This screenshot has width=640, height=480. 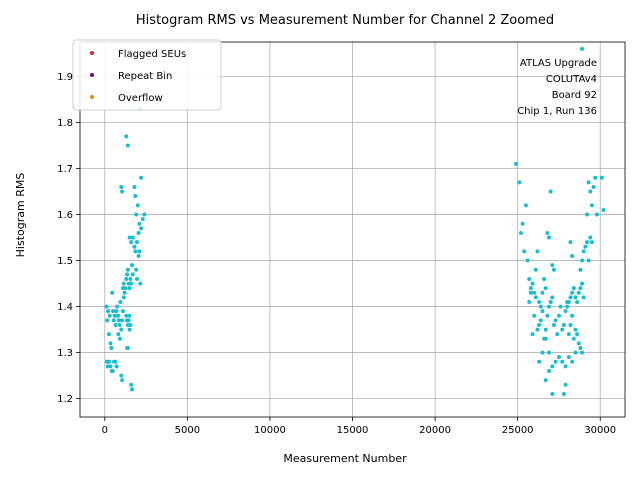 What do you see at coordinates (345, 458) in the screenshot?
I see `x-axis-label: Measurement Number` at bounding box center [345, 458].